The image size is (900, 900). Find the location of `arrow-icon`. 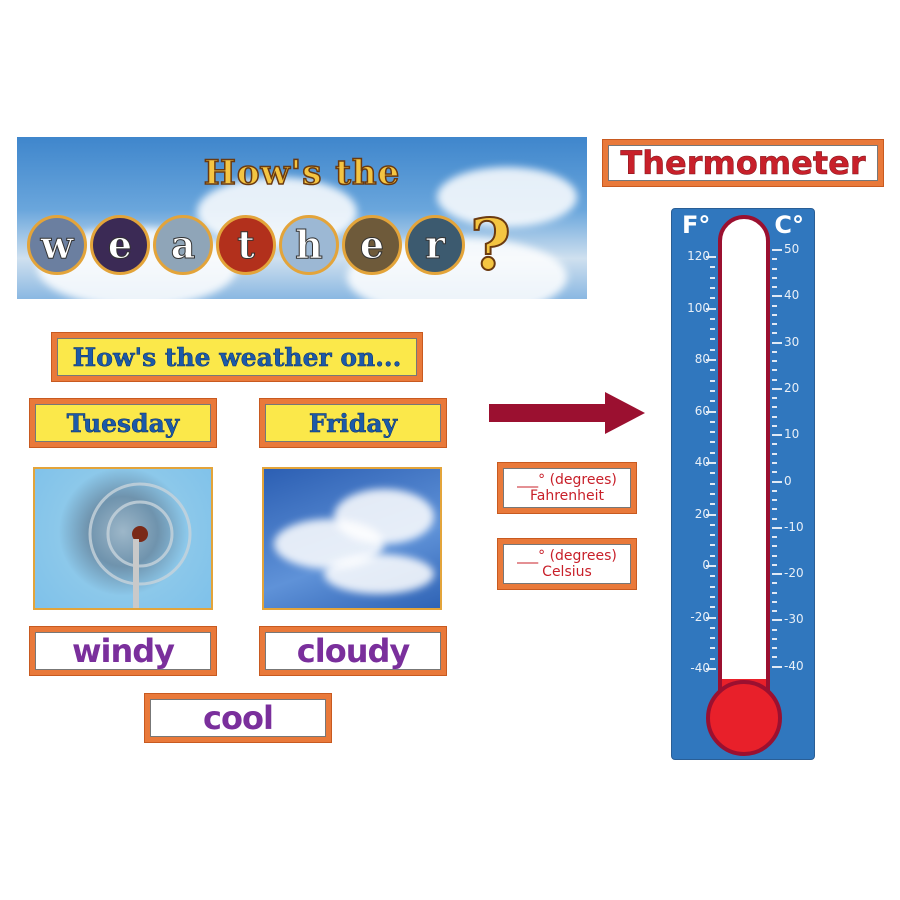

arrow-icon is located at coordinates (567, 413).